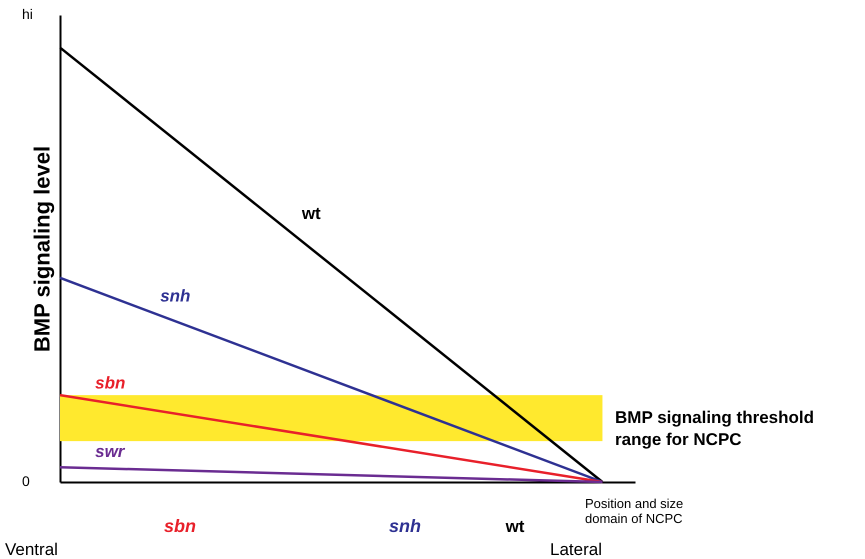 Image resolution: width=865 pixels, height=559 pixels. Describe the element at coordinates (714, 429) in the screenshot. I see `band-label: BMP signaling threshold range for NCPC` at that location.